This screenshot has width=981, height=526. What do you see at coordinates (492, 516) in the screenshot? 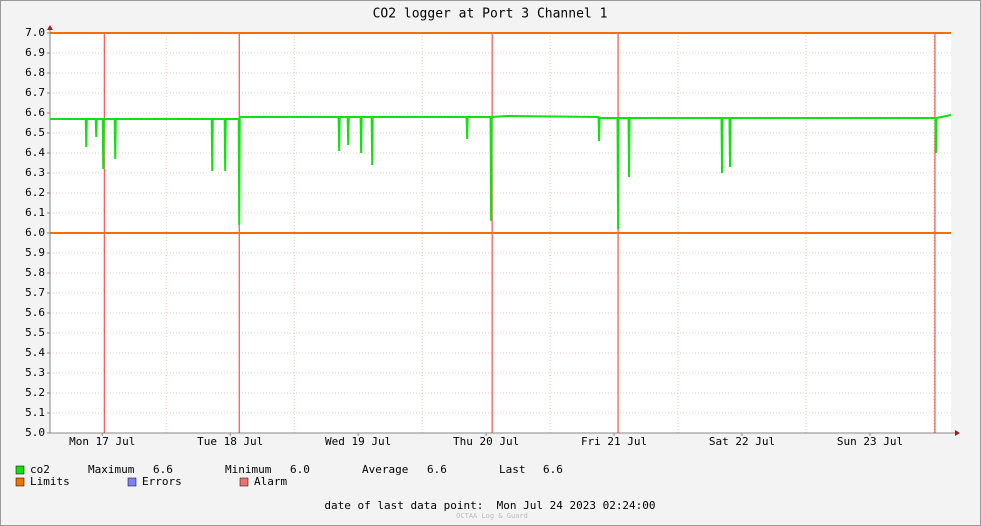
I see `watermark: OCTAA Log & Guard` at bounding box center [492, 516].